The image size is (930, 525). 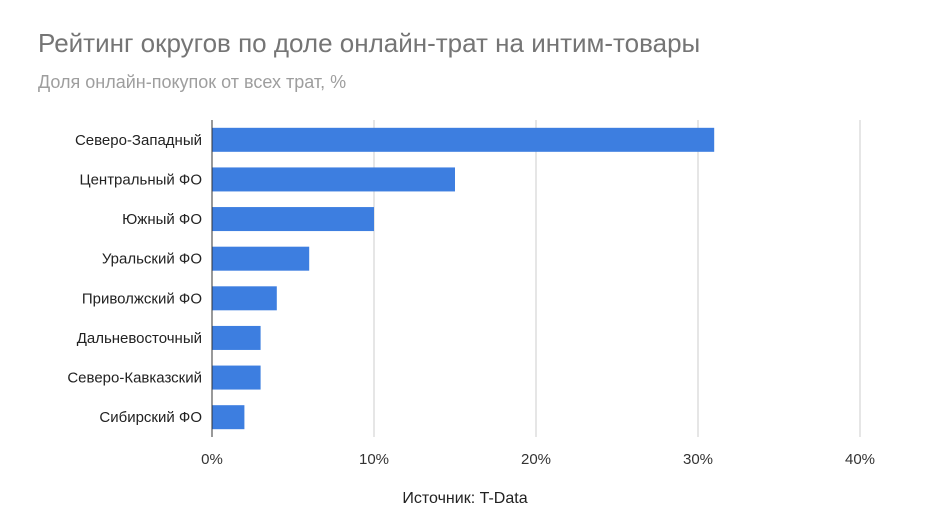 I want to click on category-label: Приволжский ФО, so click(x=142, y=298).